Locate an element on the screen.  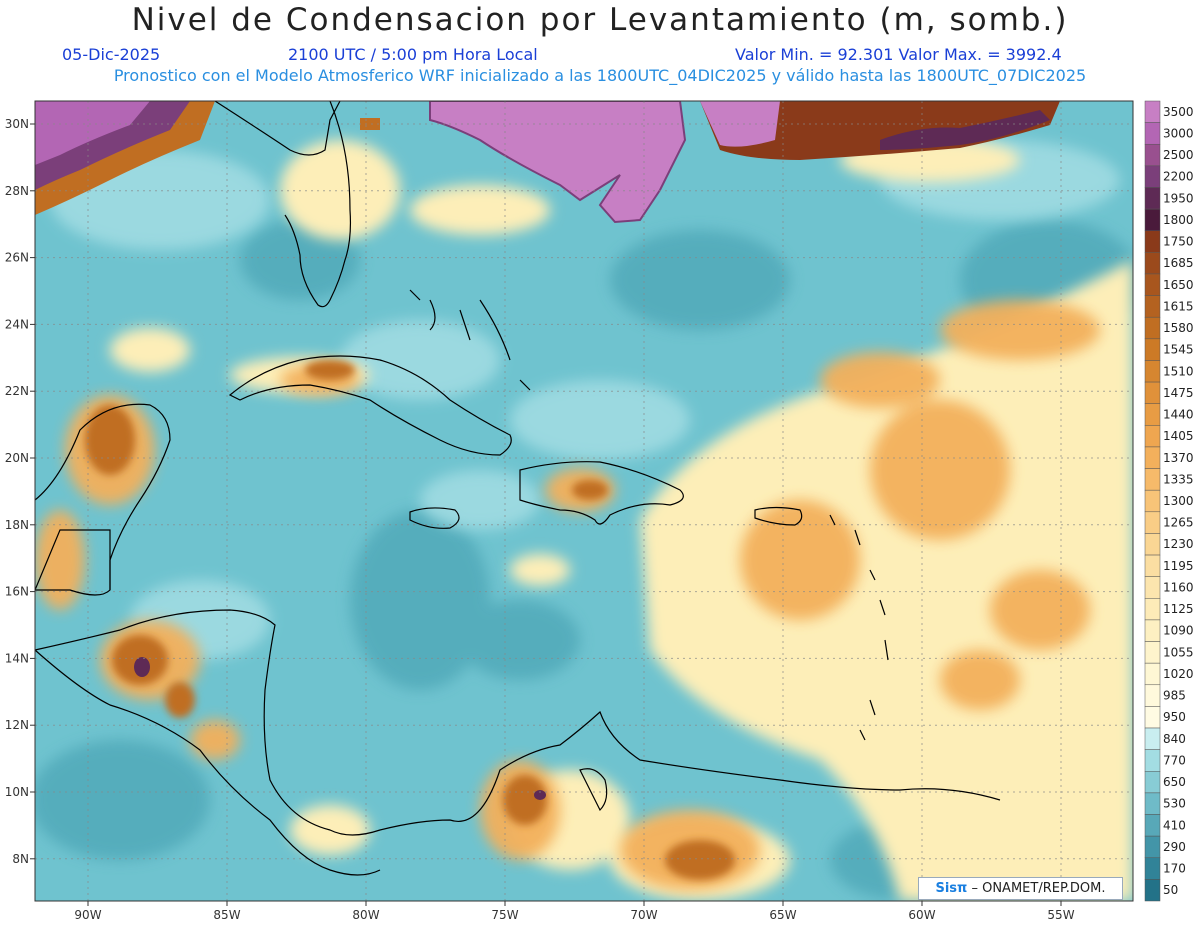
legend-label: 1160 is located at coordinates (1178, 587).